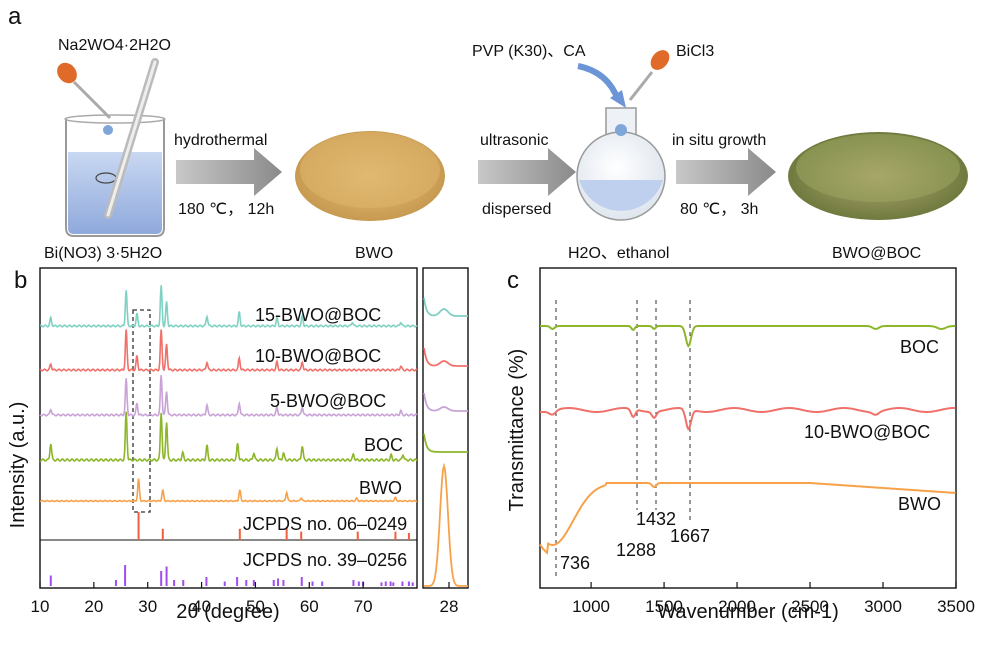 This screenshot has height=645, width=982. I want to click on beaker-icon, so click(115, 175).